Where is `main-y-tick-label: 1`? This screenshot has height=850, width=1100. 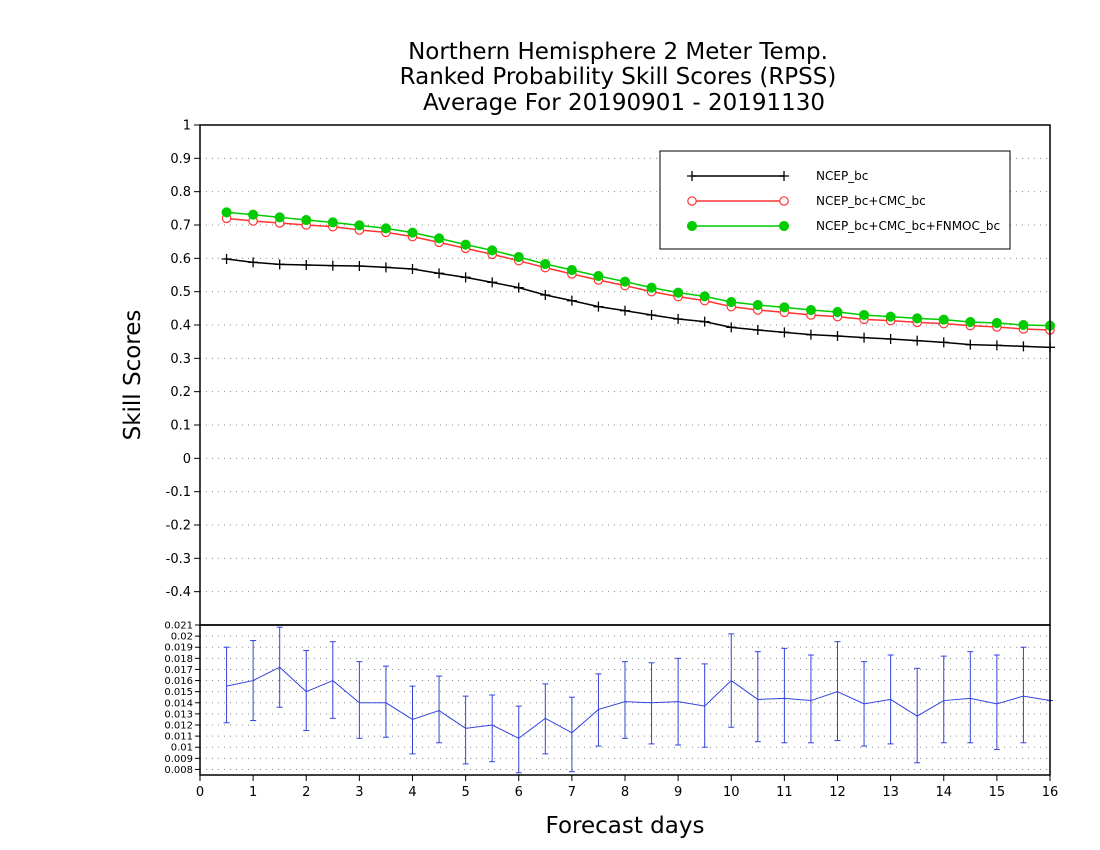 main-y-tick-label: 1 is located at coordinates (187, 126).